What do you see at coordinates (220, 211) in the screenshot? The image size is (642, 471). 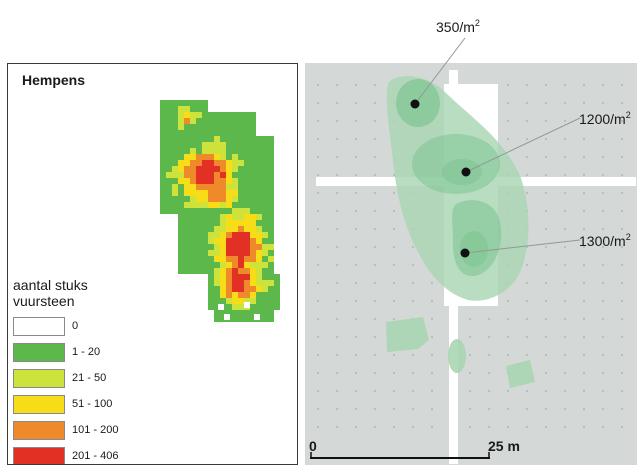 I see `density-heatmap` at bounding box center [220, 211].